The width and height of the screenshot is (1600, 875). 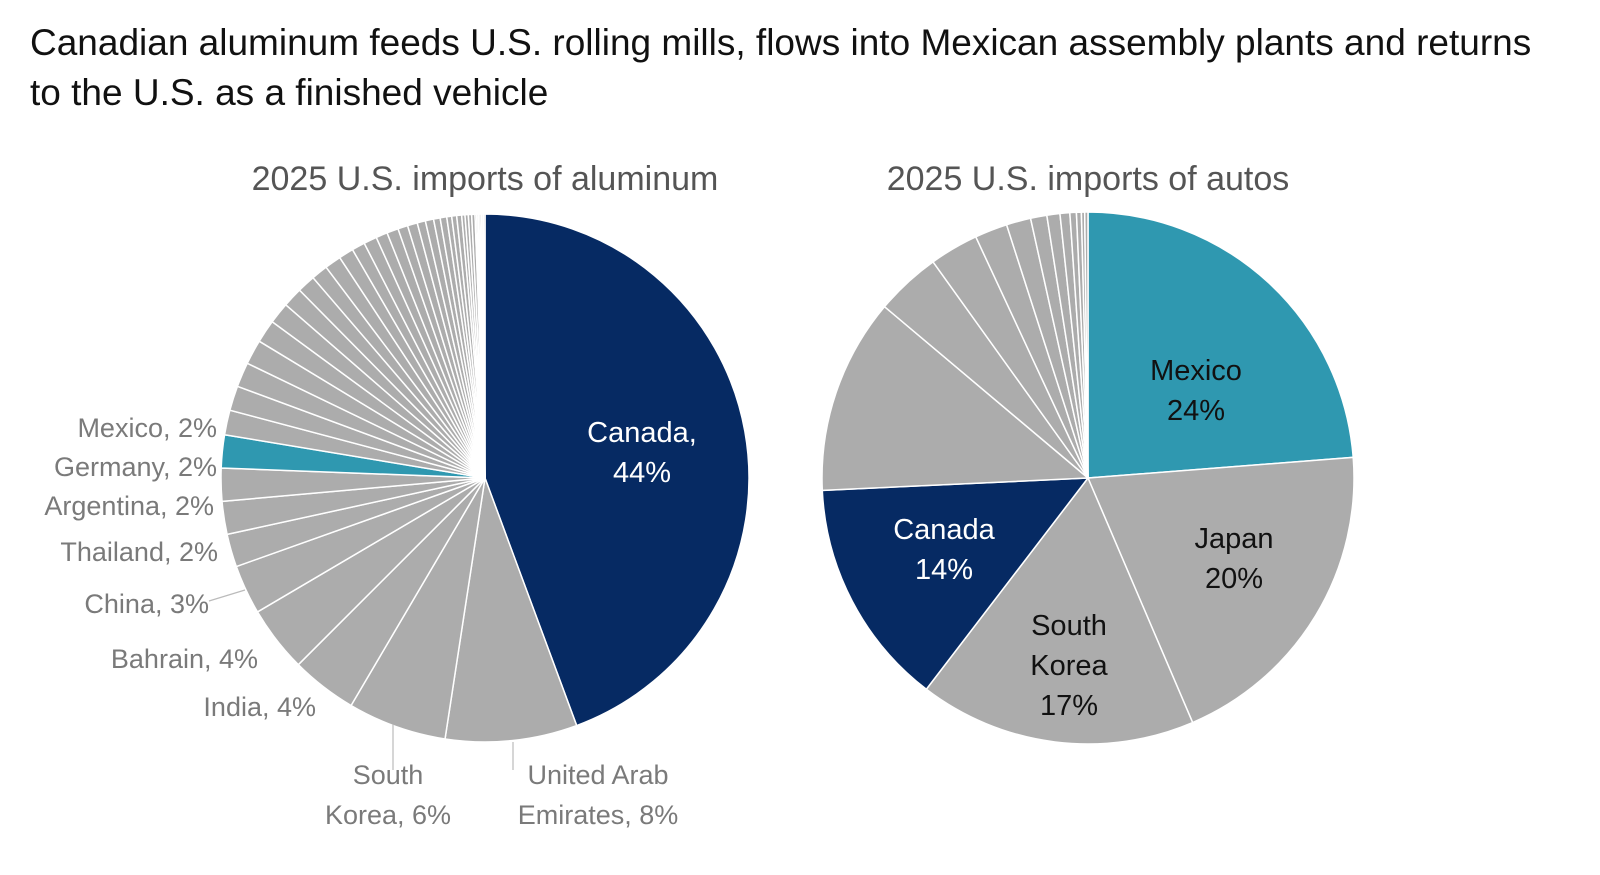 I want to click on slice-label-mexico: Mexico 24%, so click(x=1196, y=391).